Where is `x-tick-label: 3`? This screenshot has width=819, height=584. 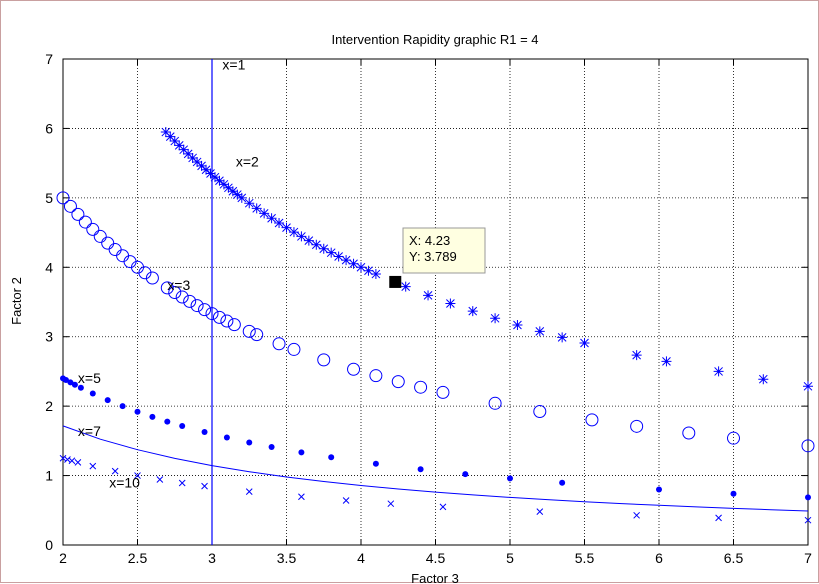
x-tick-label: 3 is located at coordinates (212, 558).